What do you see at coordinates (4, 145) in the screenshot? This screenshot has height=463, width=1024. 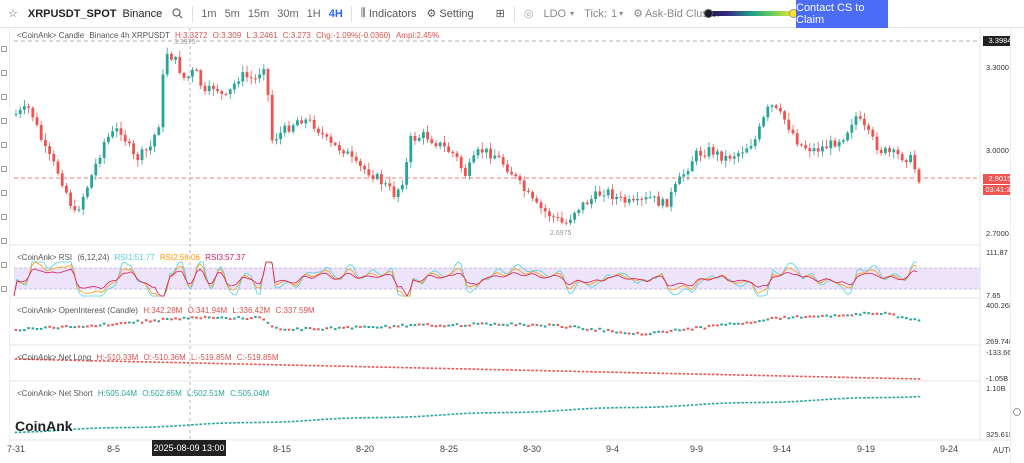 I see `text-tool-icon` at bounding box center [4, 145].